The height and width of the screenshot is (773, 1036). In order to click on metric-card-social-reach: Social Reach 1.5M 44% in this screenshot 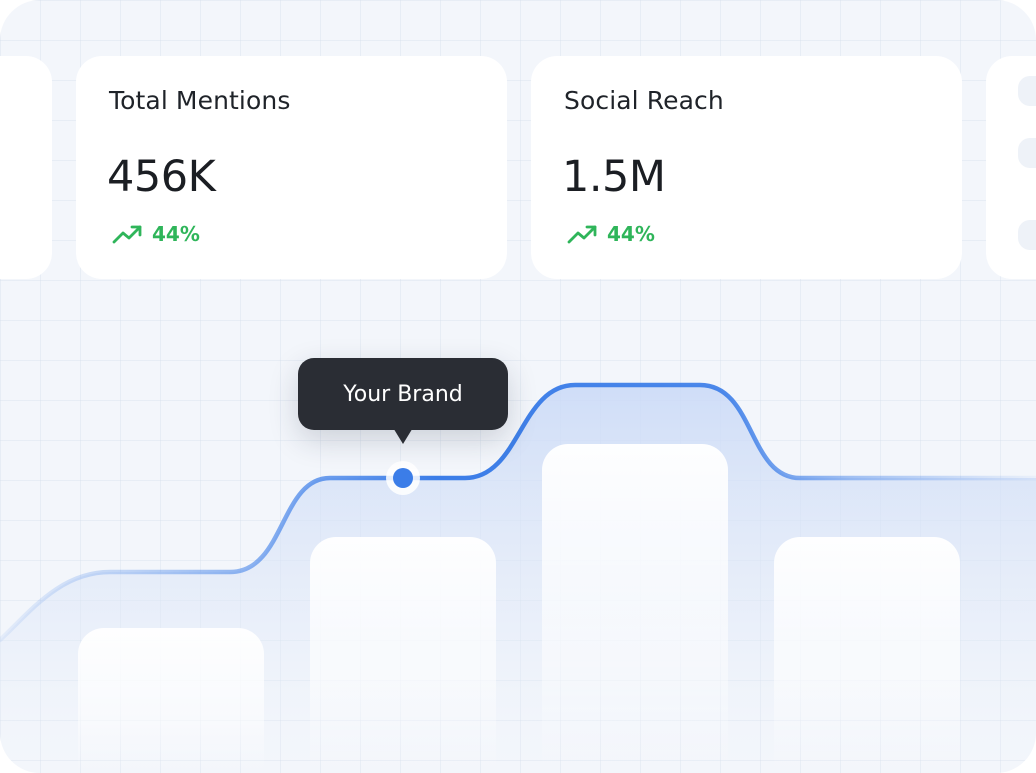, I will do `click(746, 167)`.